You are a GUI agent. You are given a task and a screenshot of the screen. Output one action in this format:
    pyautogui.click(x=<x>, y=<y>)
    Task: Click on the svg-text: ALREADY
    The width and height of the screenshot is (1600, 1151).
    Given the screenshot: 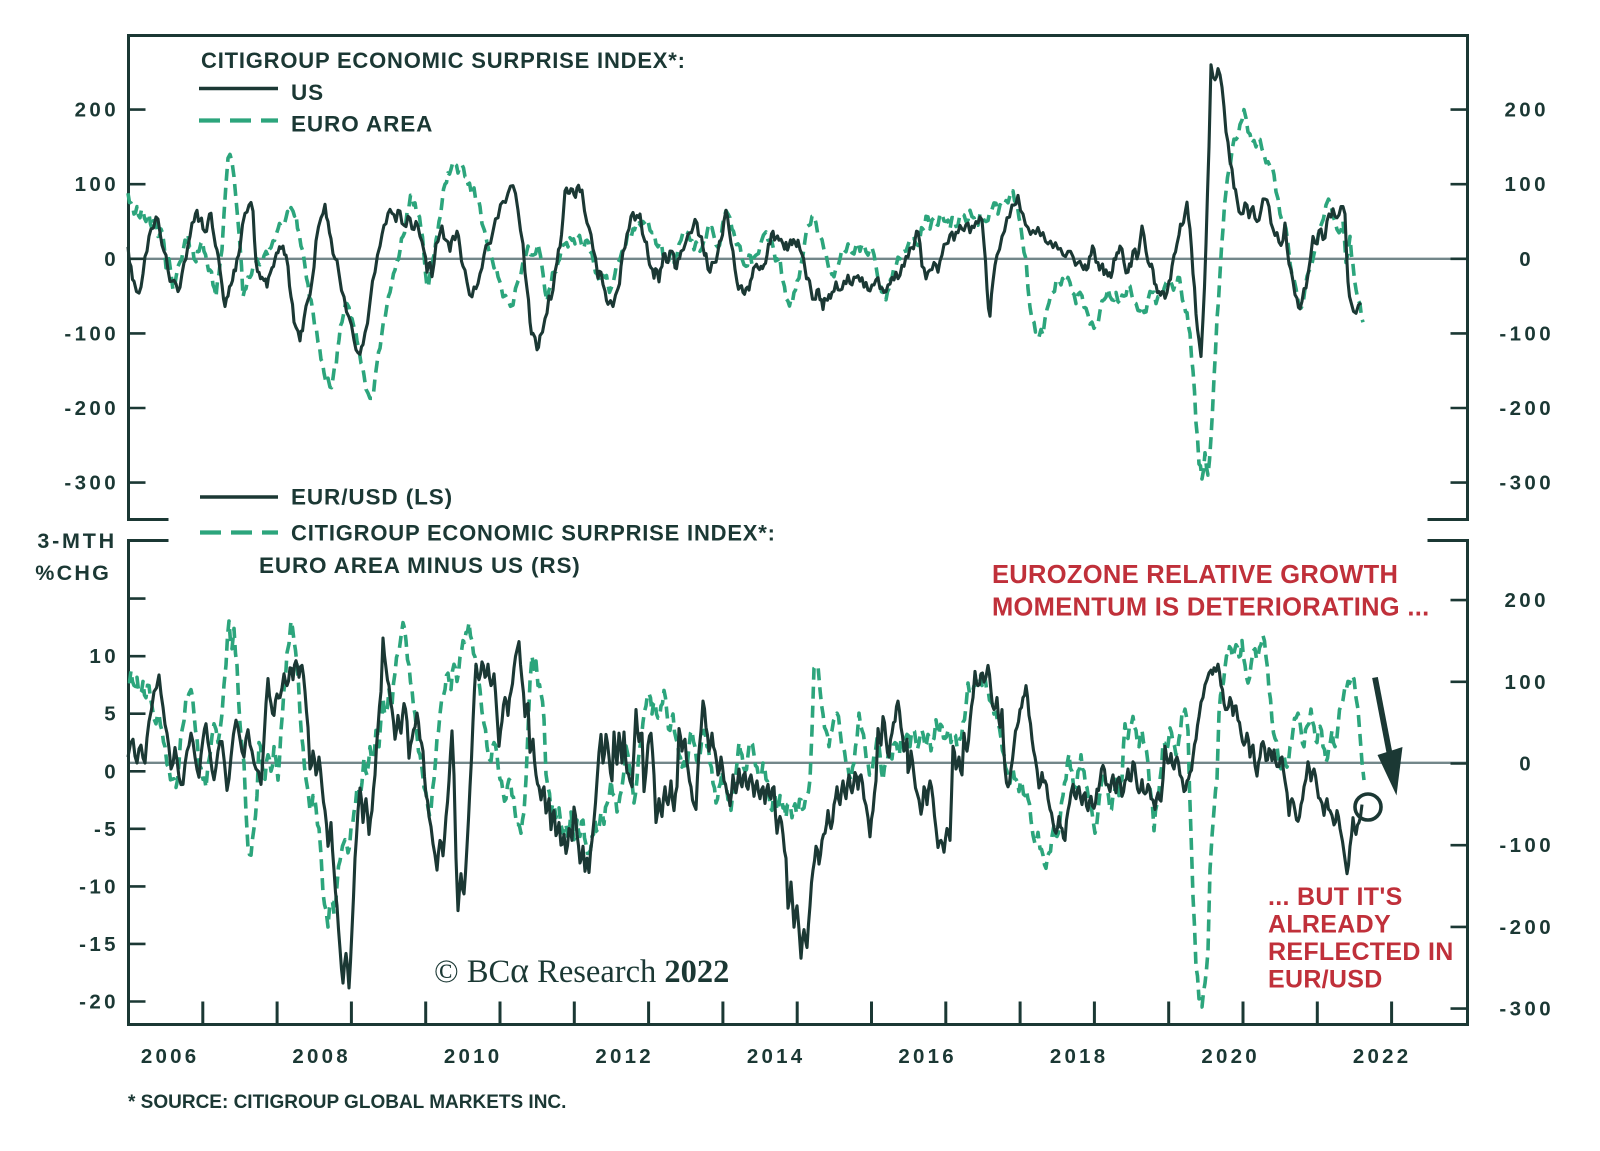 What is the action you would take?
    pyautogui.click(x=1329, y=925)
    